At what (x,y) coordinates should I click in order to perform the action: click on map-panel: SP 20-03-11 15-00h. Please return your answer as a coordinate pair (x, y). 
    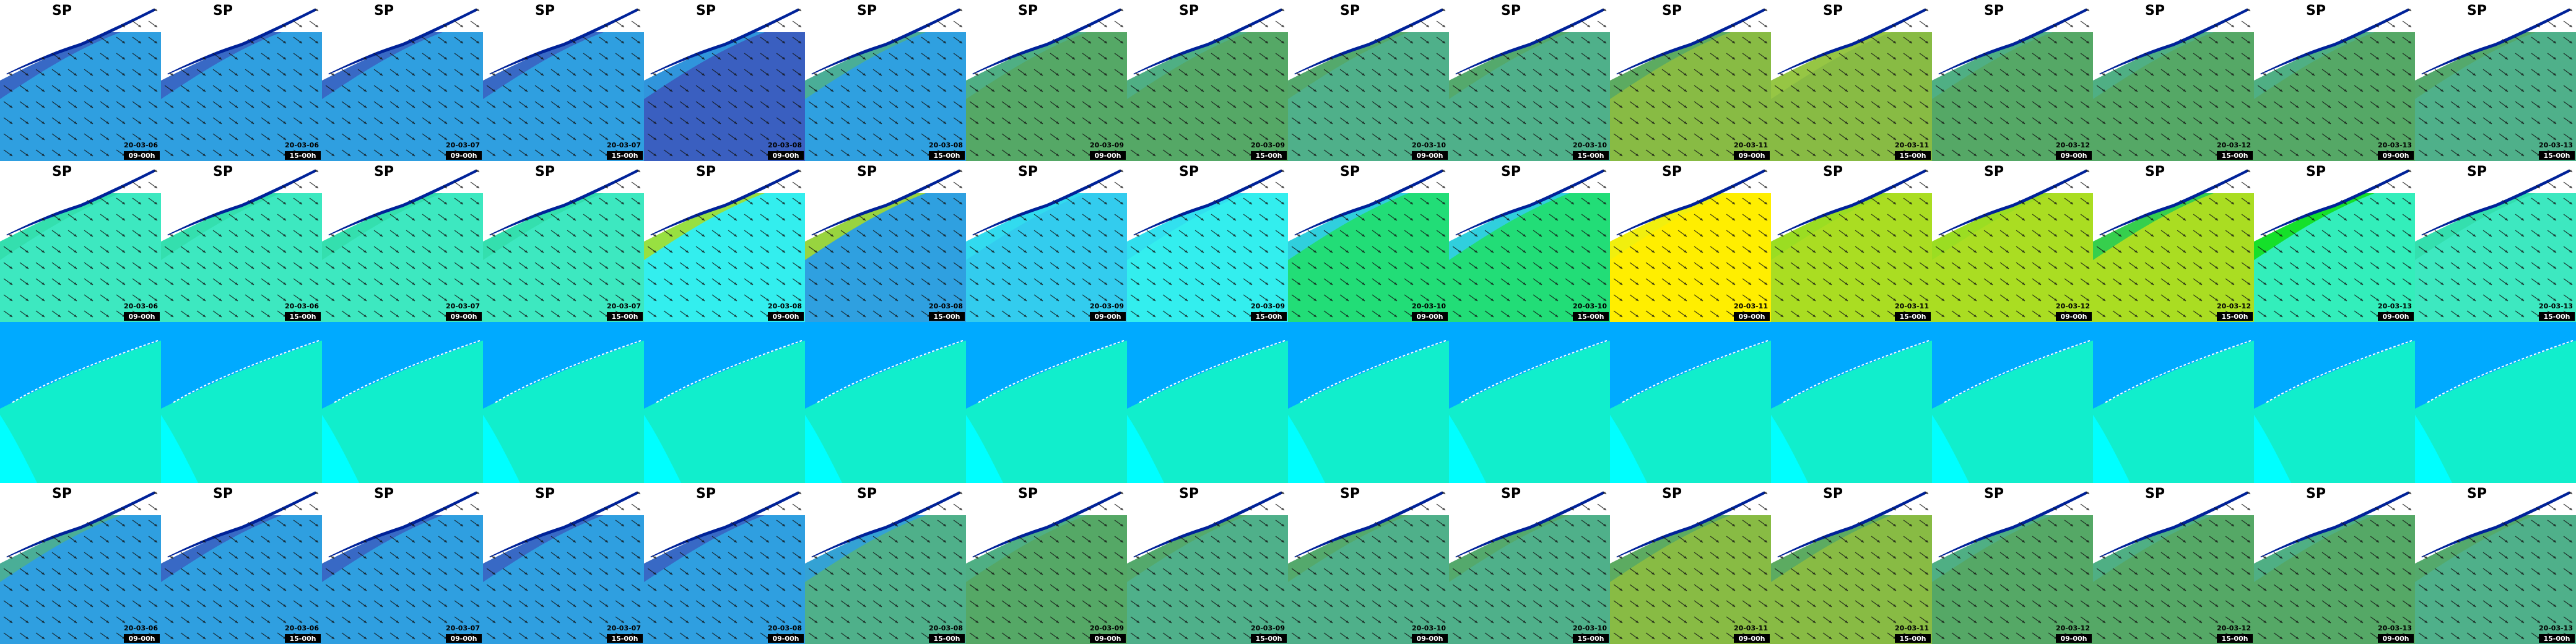
    Looking at the image, I should click on (1851, 241).